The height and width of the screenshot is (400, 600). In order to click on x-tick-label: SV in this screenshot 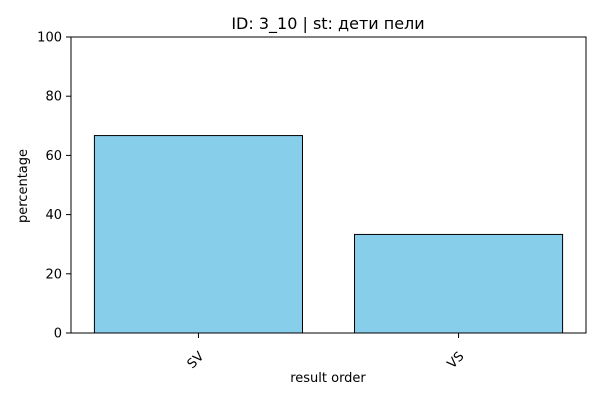, I will do `click(196, 360)`.